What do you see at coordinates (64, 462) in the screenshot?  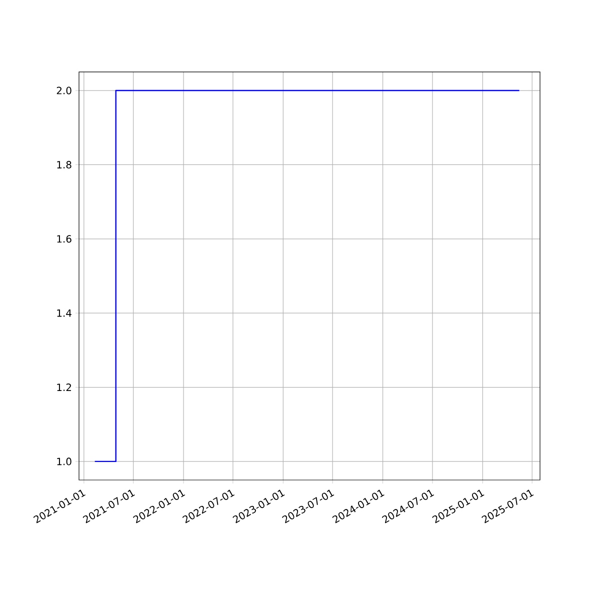 I see `y-tick-label: 1.0` at bounding box center [64, 462].